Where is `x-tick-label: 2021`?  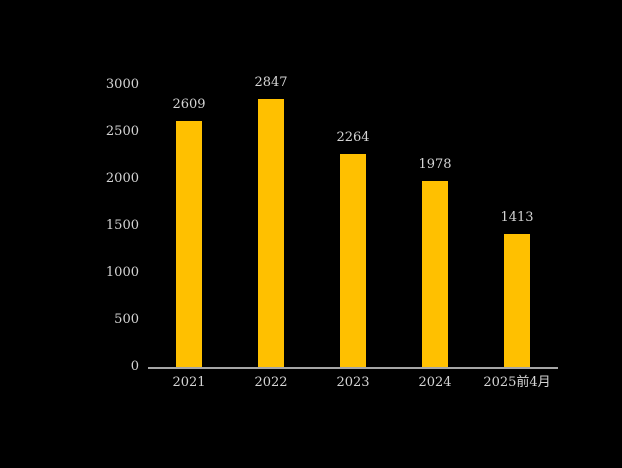 x-tick-label: 2021 is located at coordinates (189, 382).